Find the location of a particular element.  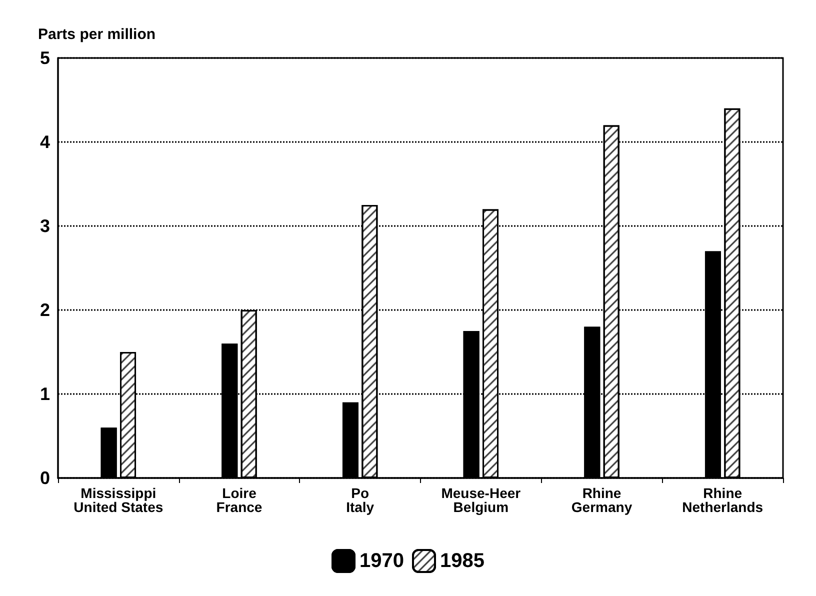

legend-label: 1970 is located at coordinates (382, 561).